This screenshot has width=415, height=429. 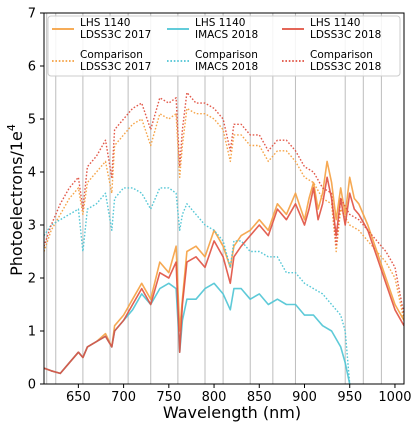 What do you see at coordinates (335, 23) in the screenshot?
I see `legend-label-4-line-0: LHS 1140` at bounding box center [335, 23].